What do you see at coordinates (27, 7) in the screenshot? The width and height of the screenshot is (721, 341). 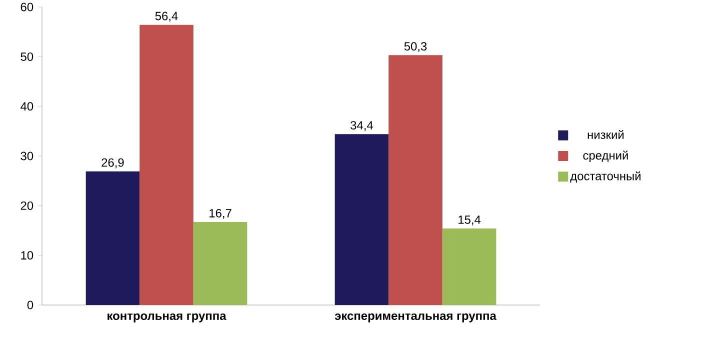 I see `y-tick-label: 60` at bounding box center [27, 7].